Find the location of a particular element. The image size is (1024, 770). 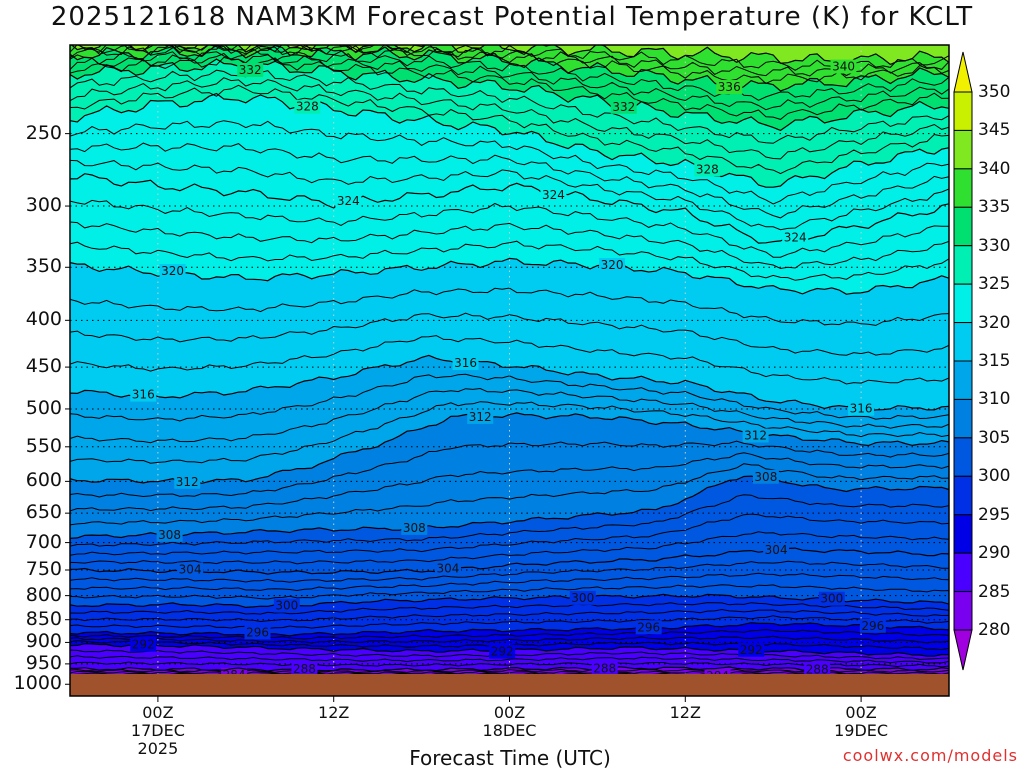

contour-label: 328 is located at coordinates (307, 107).